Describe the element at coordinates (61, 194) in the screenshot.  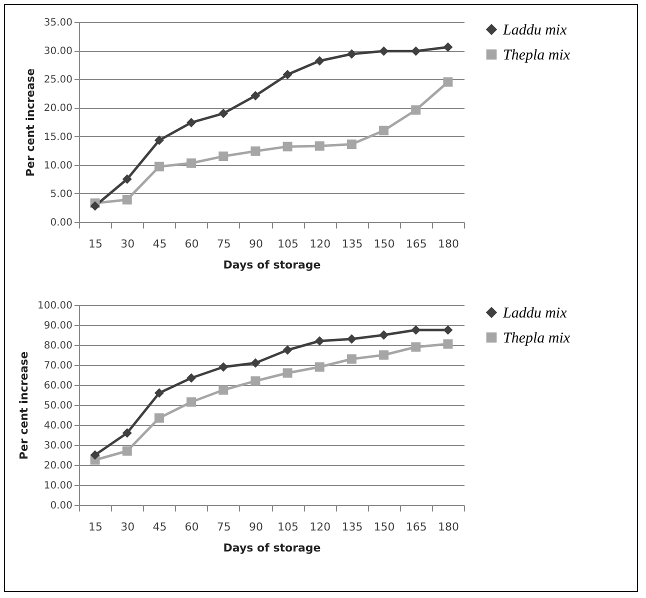
I see `y-tick-label: 5.00` at that location.